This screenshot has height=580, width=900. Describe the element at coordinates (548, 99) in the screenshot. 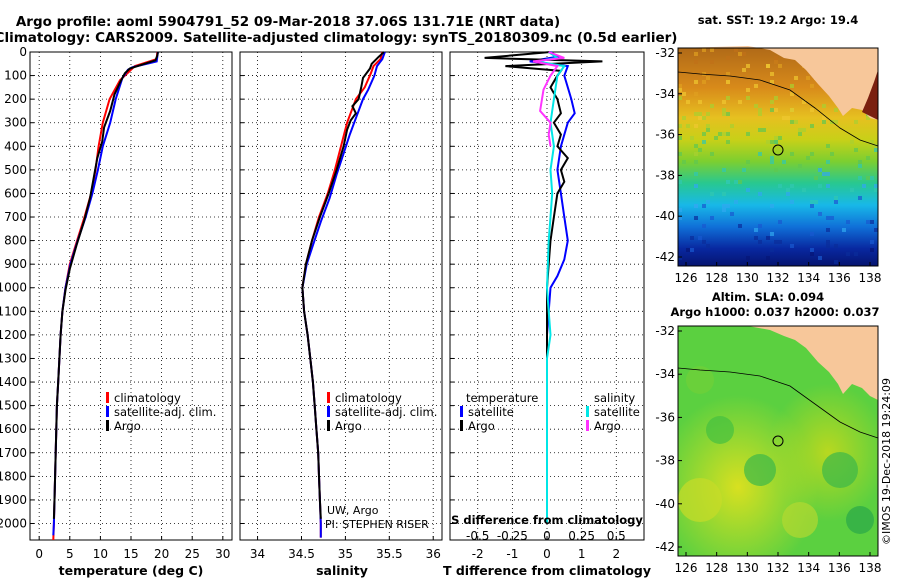

I see `difference-series-line` at that location.